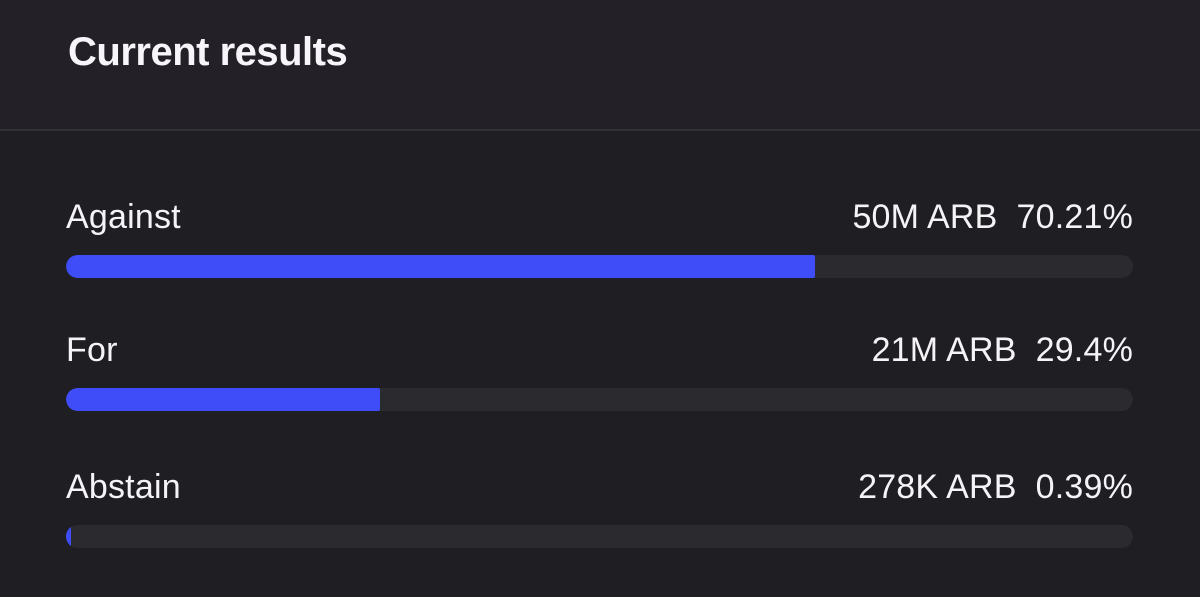 This screenshot has height=597, width=1200. I want to click on result-row-against: Against 50M ARB 70.21%, so click(599, 237).